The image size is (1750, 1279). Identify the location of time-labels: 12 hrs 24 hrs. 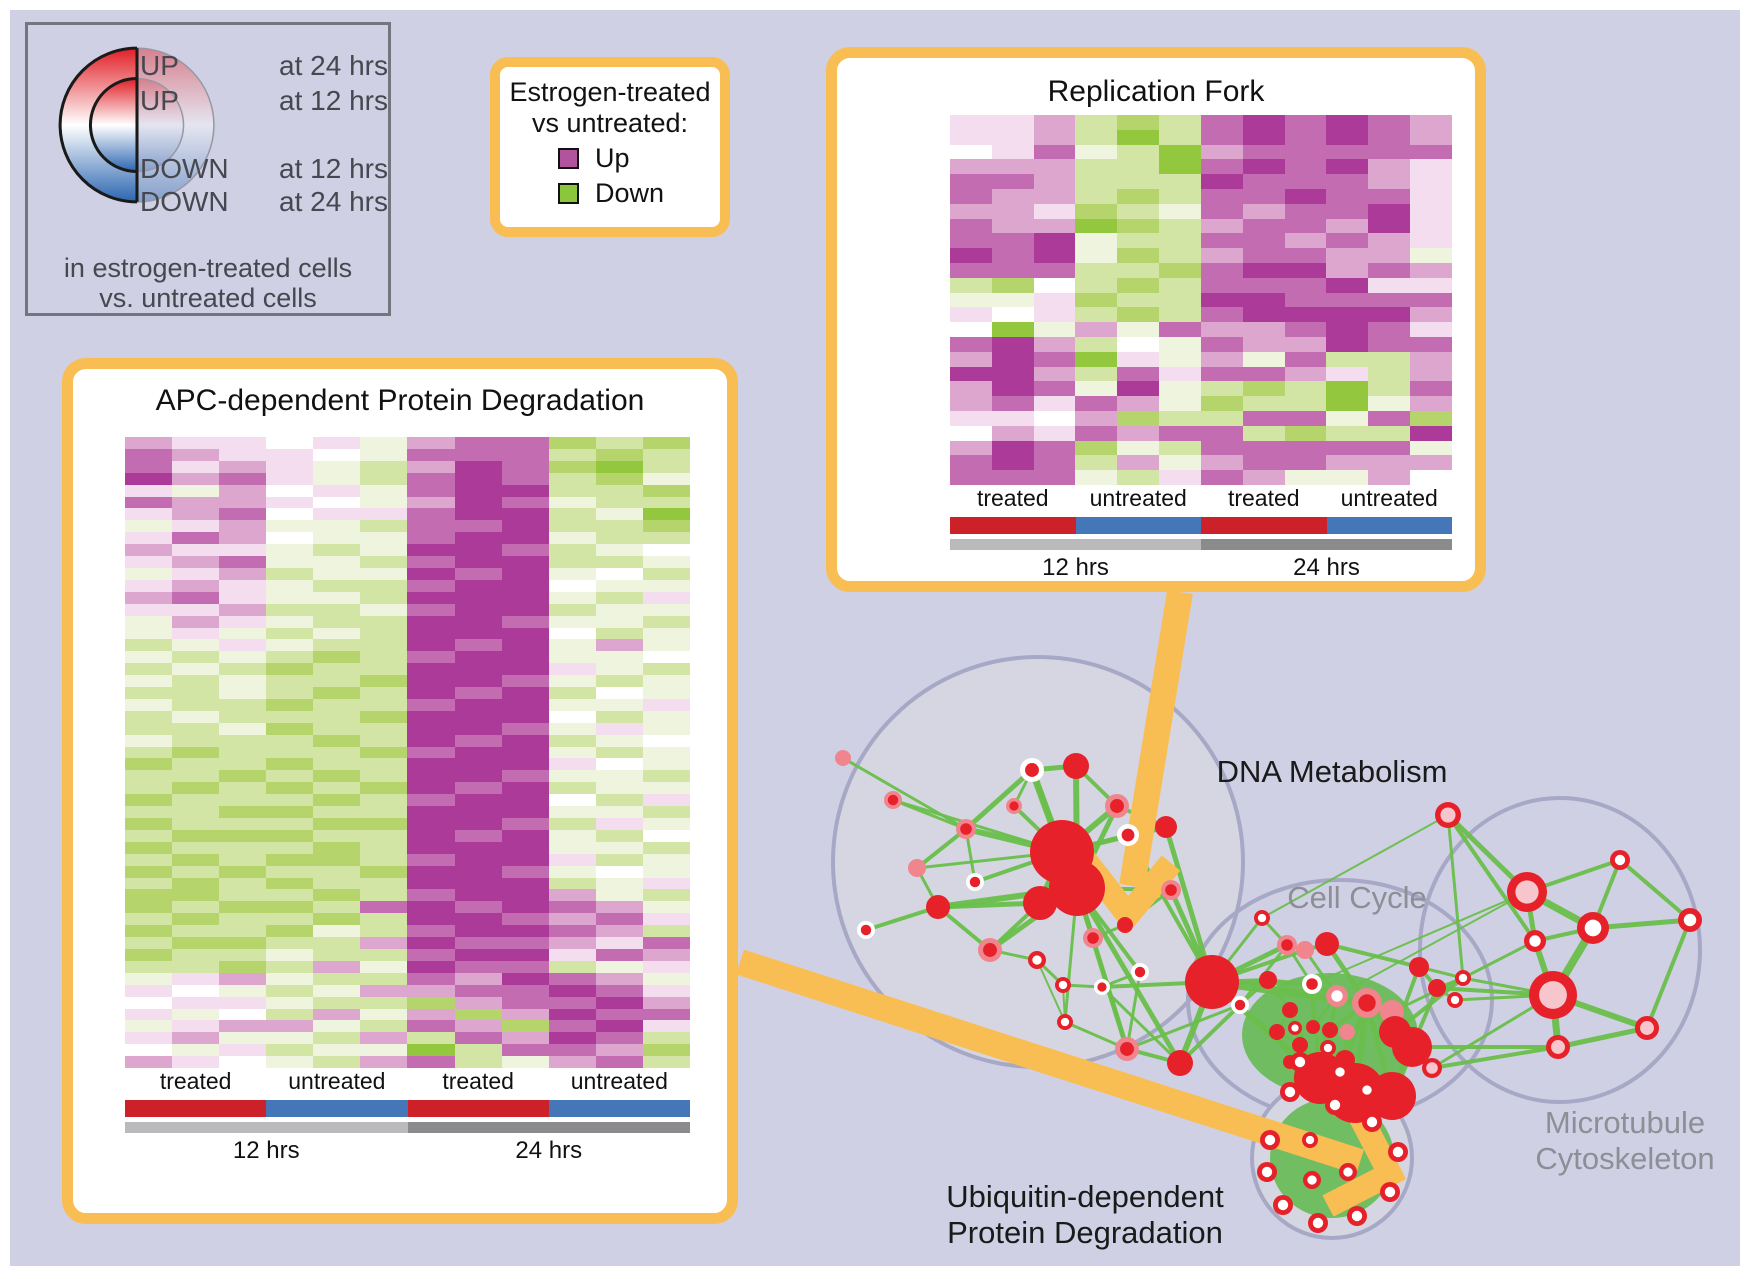
(407, 1151).